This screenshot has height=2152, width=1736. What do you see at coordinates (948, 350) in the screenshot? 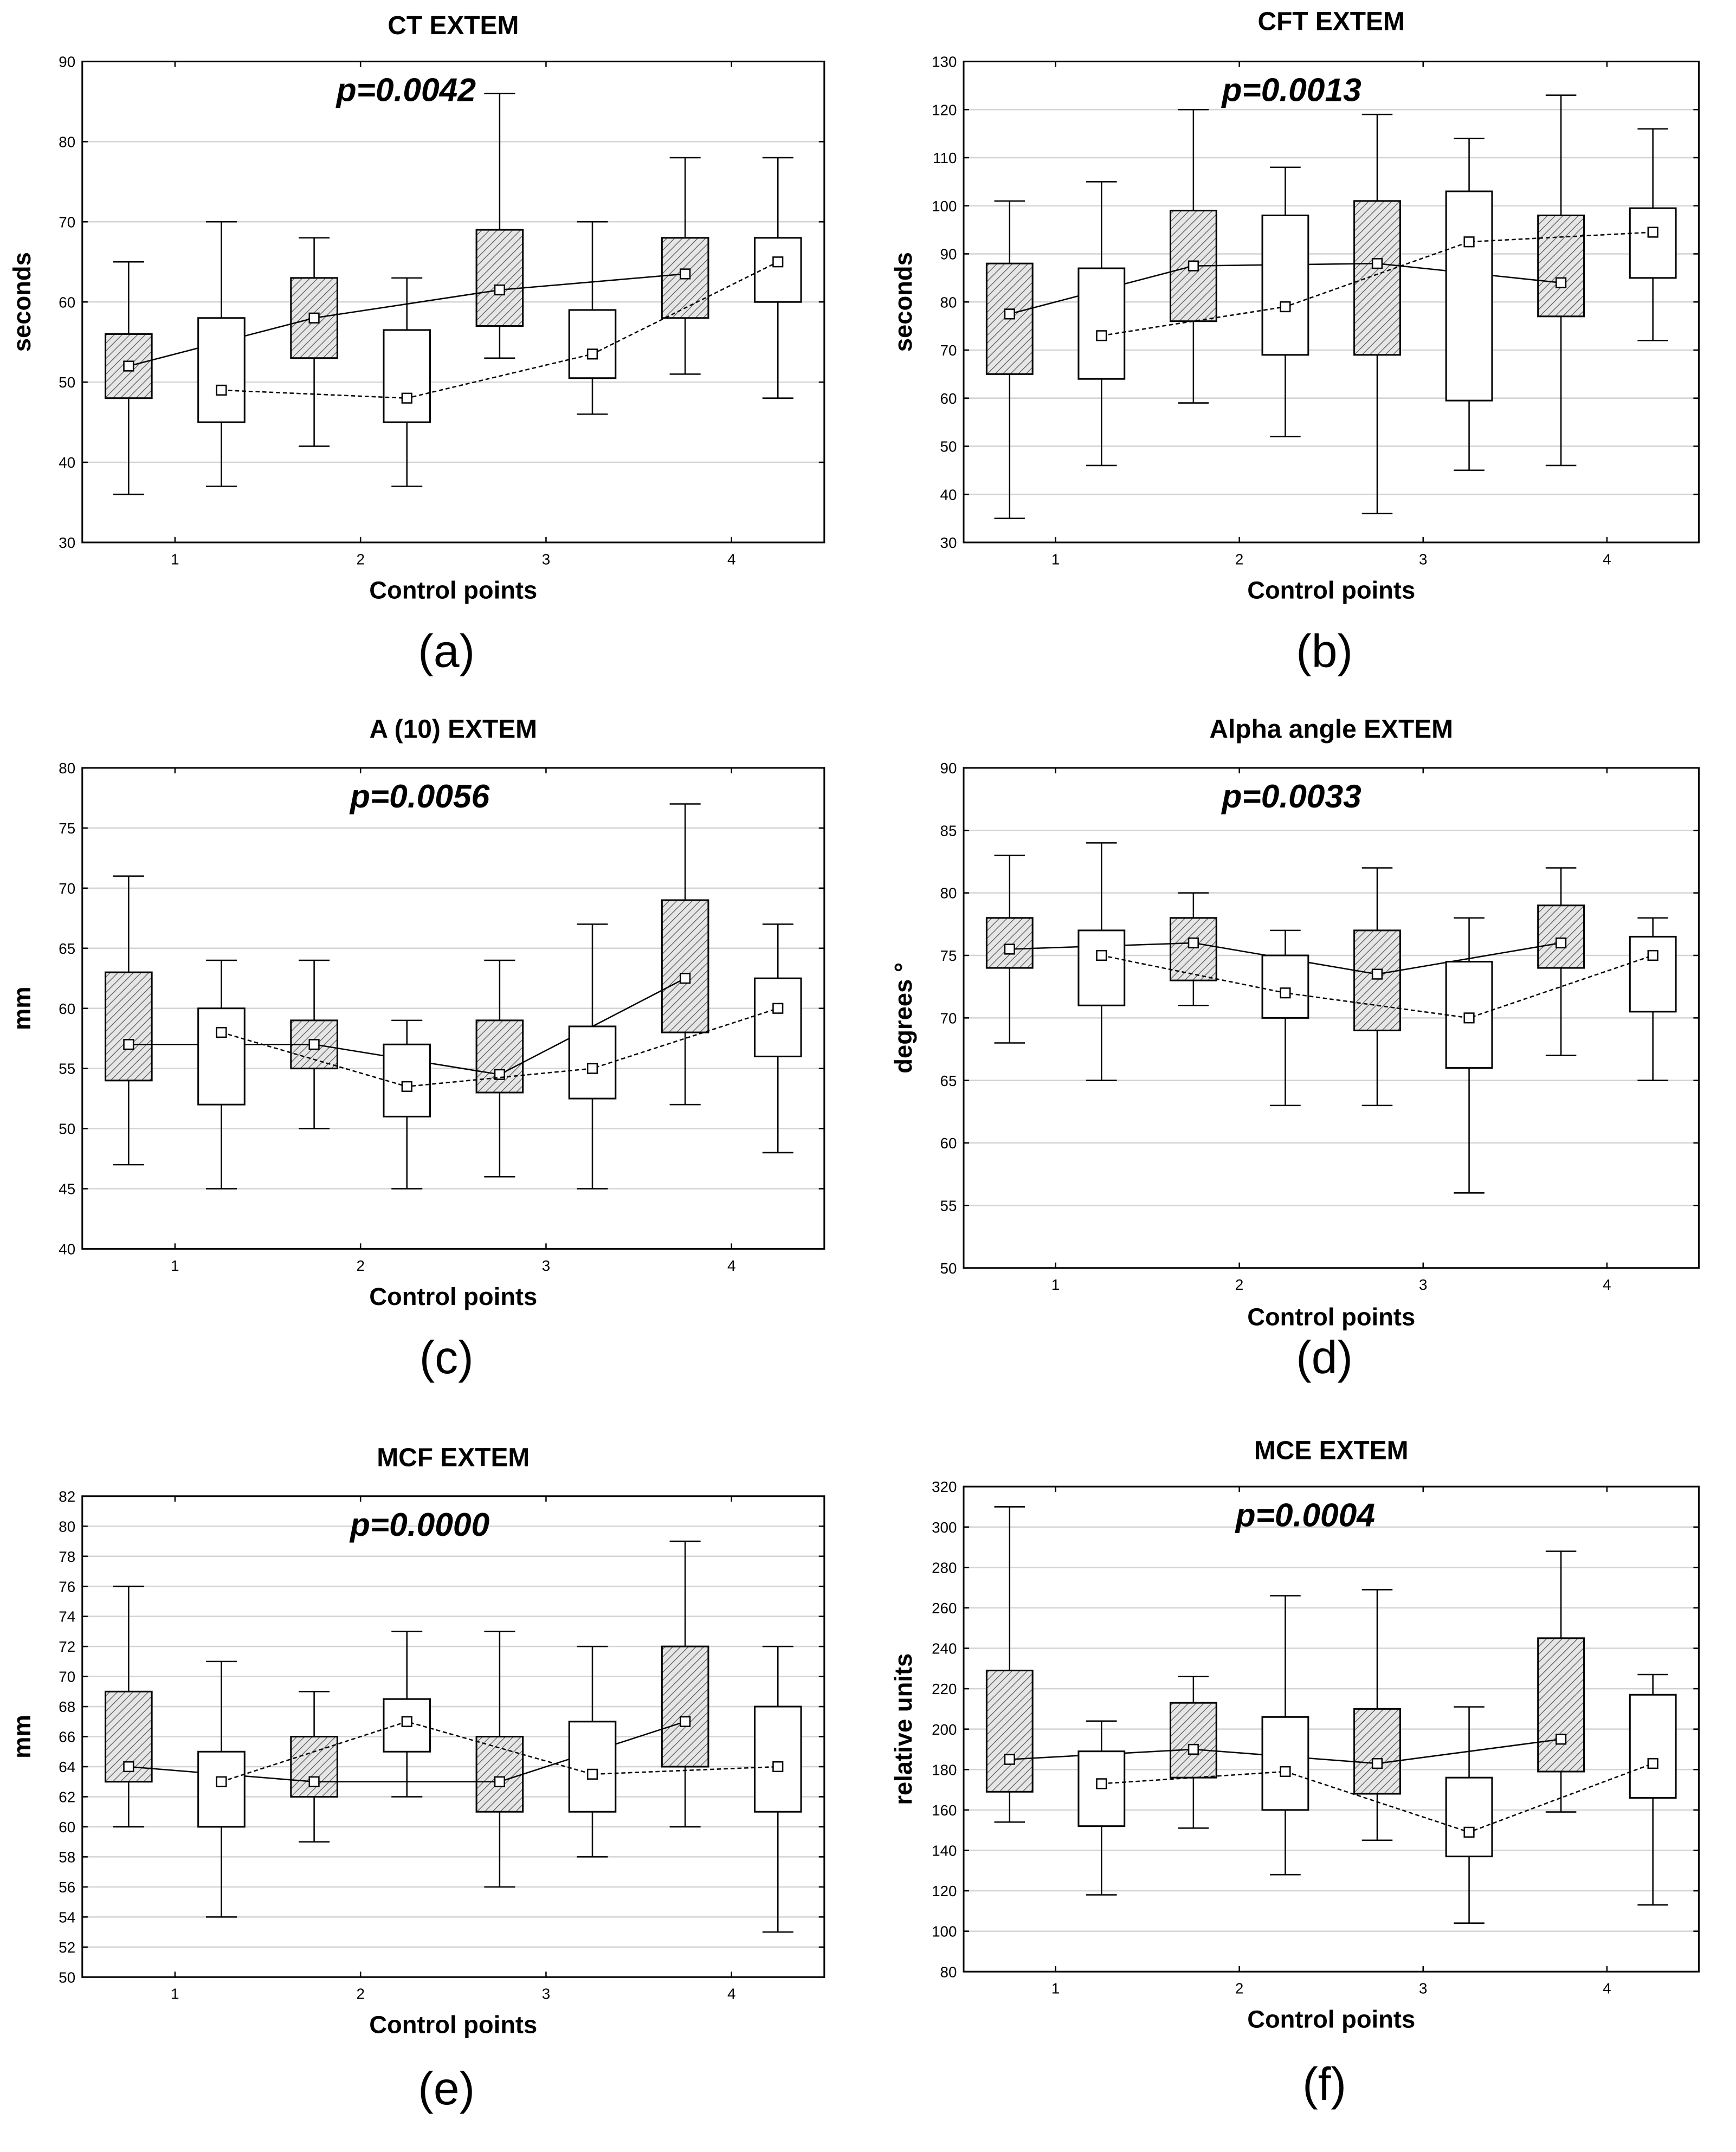
I see `y-tick-label: 70` at bounding box center [948, 350].